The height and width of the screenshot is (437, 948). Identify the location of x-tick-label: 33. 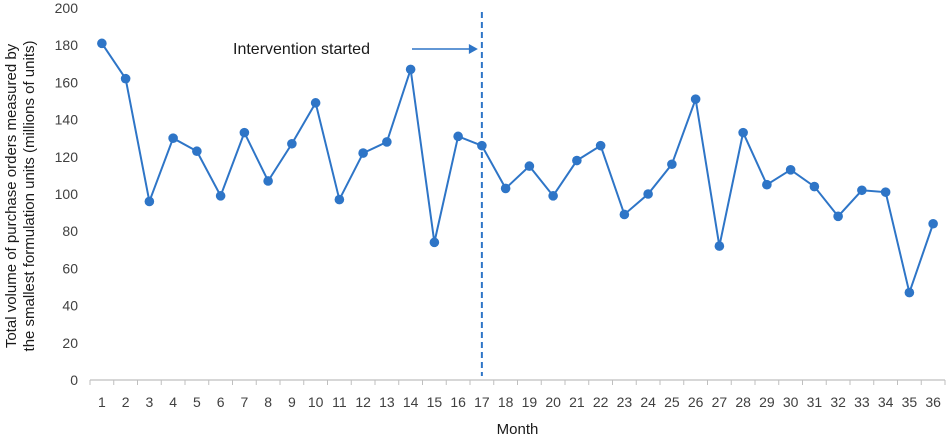
(862, 402).